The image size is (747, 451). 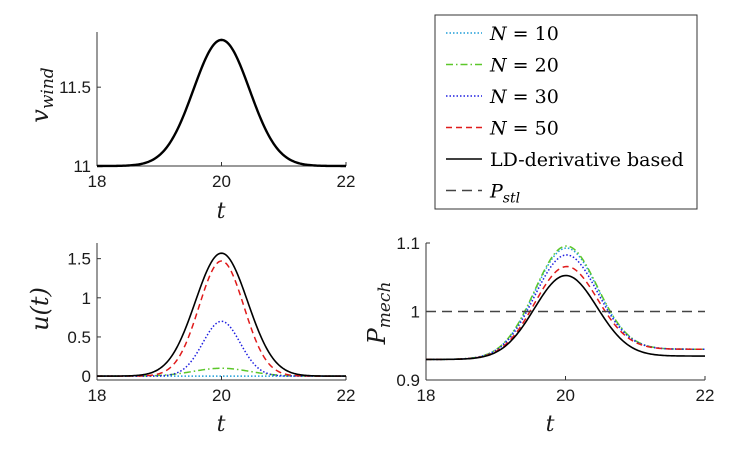 I want to click on pmech-series-n50, so click(x=565, y=313).